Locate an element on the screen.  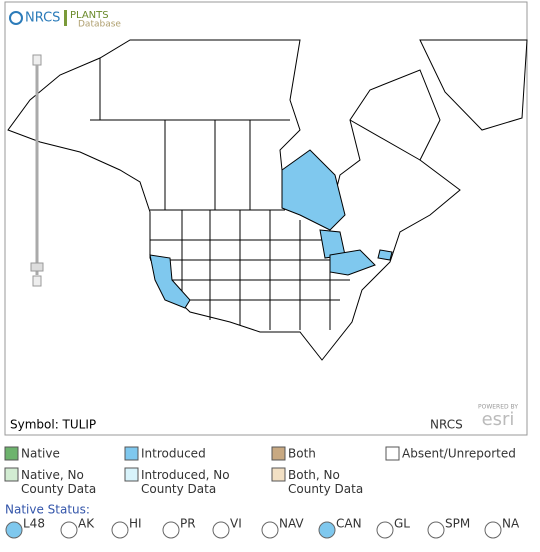
greenland is located at coordinates (473, 85).